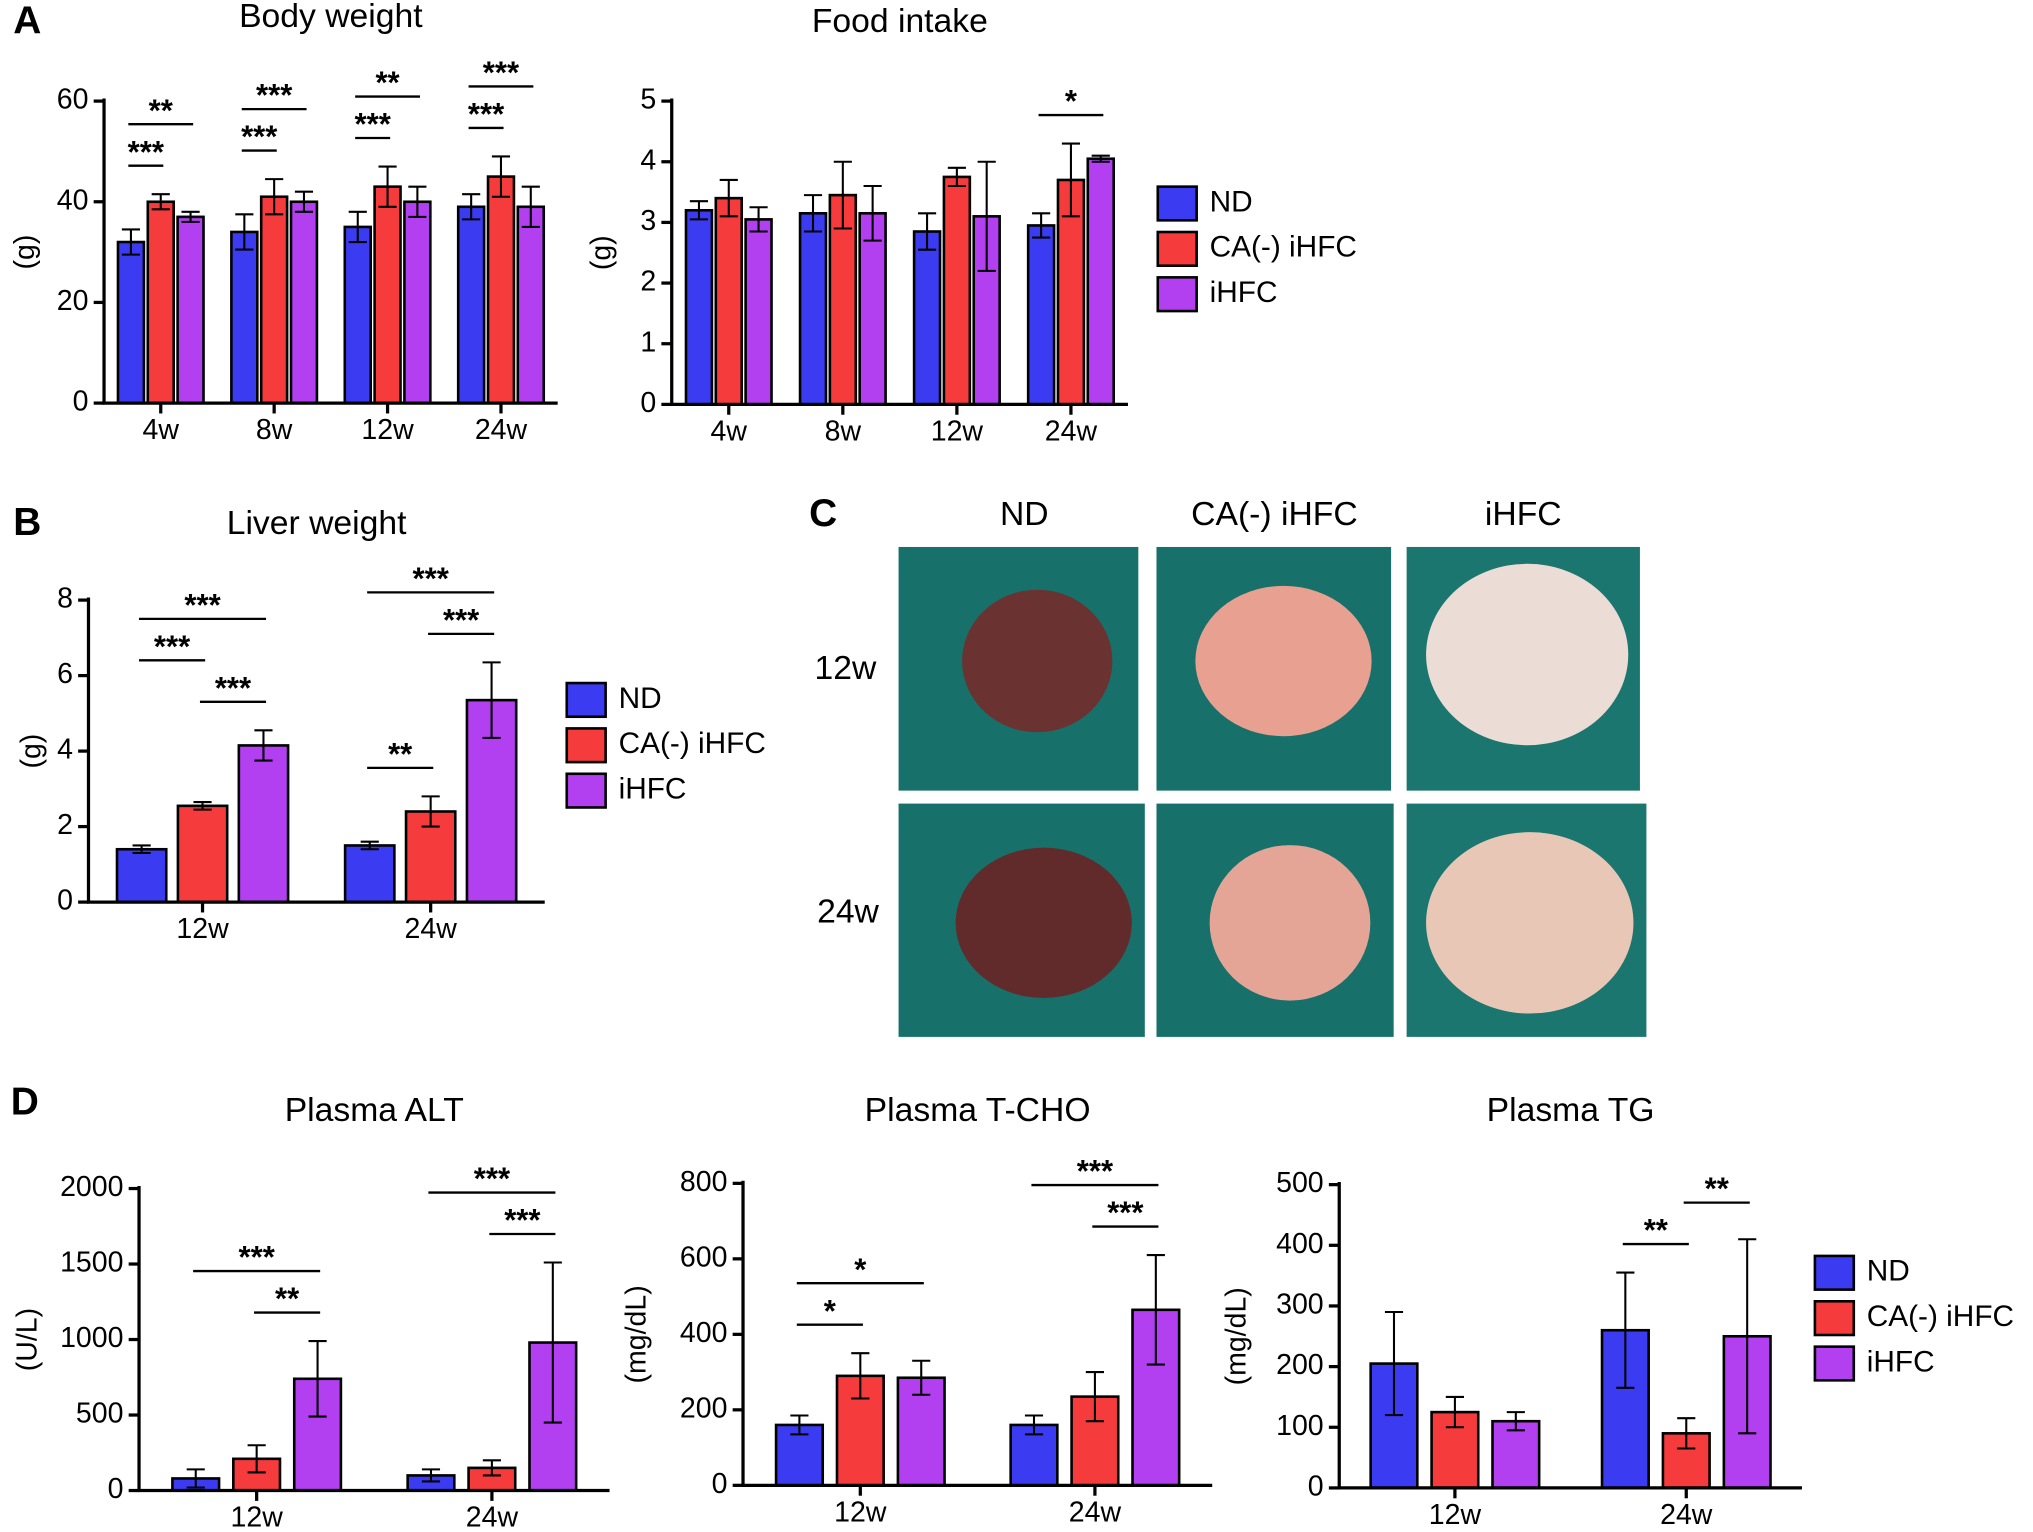 The width and height of the screenshot is (2033, 1532). What do you see at coordinates (1274, 514) in the screenshot?
I see `photo-column-label: CA(-) iHFC` at bounding box center [1274, 514].